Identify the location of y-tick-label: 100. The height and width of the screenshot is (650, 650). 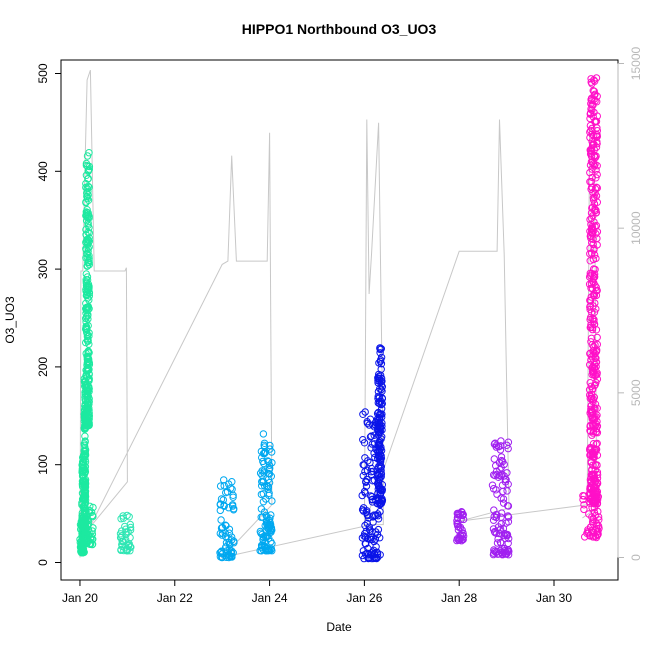
(43, 464).